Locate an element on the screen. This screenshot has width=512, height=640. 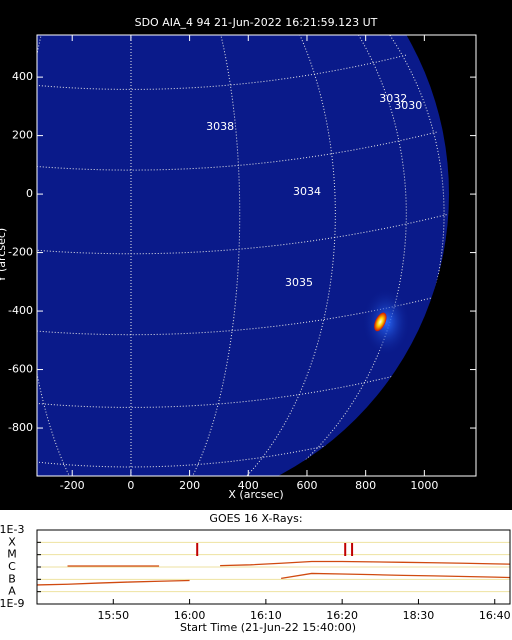
flare-glow is located at coordinates (386, 321).